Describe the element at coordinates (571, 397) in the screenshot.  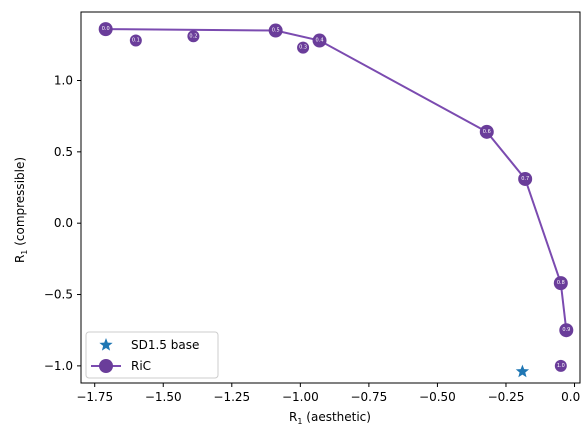
I see `x-tick-label: 0.00` at that location.